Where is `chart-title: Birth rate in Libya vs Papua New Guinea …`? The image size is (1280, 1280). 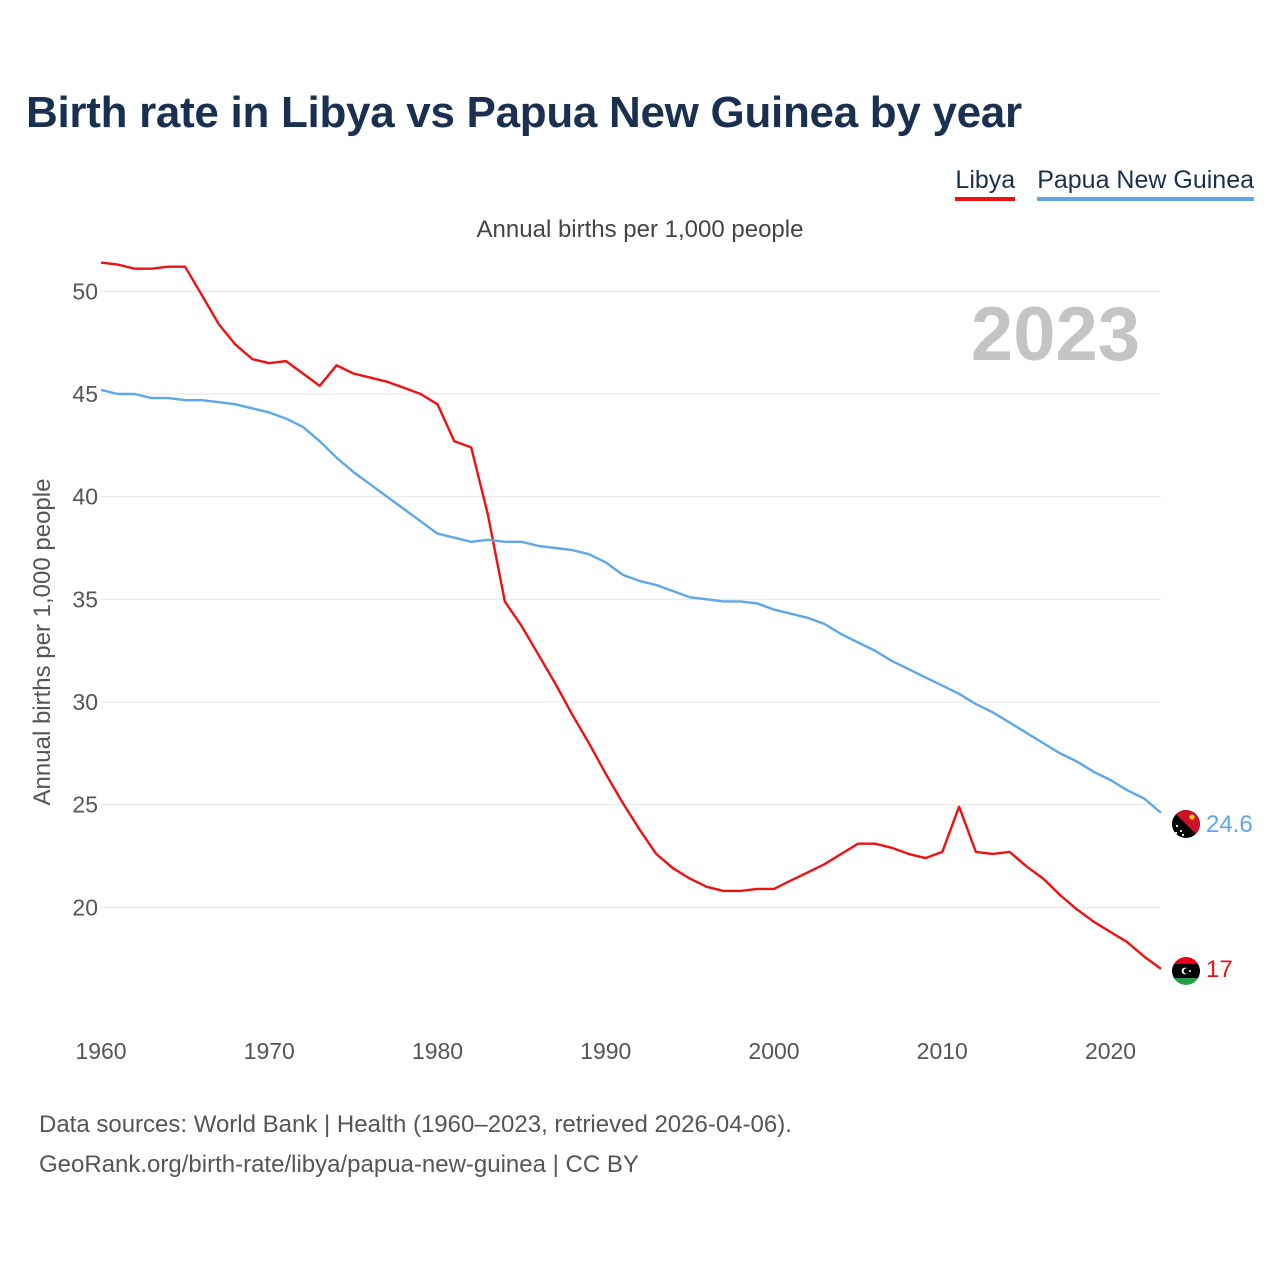
chart-title: Birth rate in Libya vs Papua New Guinea … is located at coordinates (524, 112).